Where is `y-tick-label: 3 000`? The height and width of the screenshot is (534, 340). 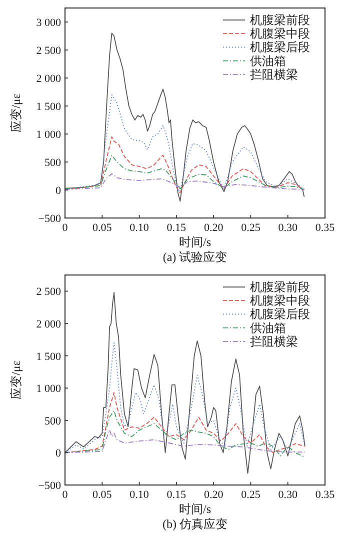
y-tick-label: 3 000 is located at coordinates (49, 23).